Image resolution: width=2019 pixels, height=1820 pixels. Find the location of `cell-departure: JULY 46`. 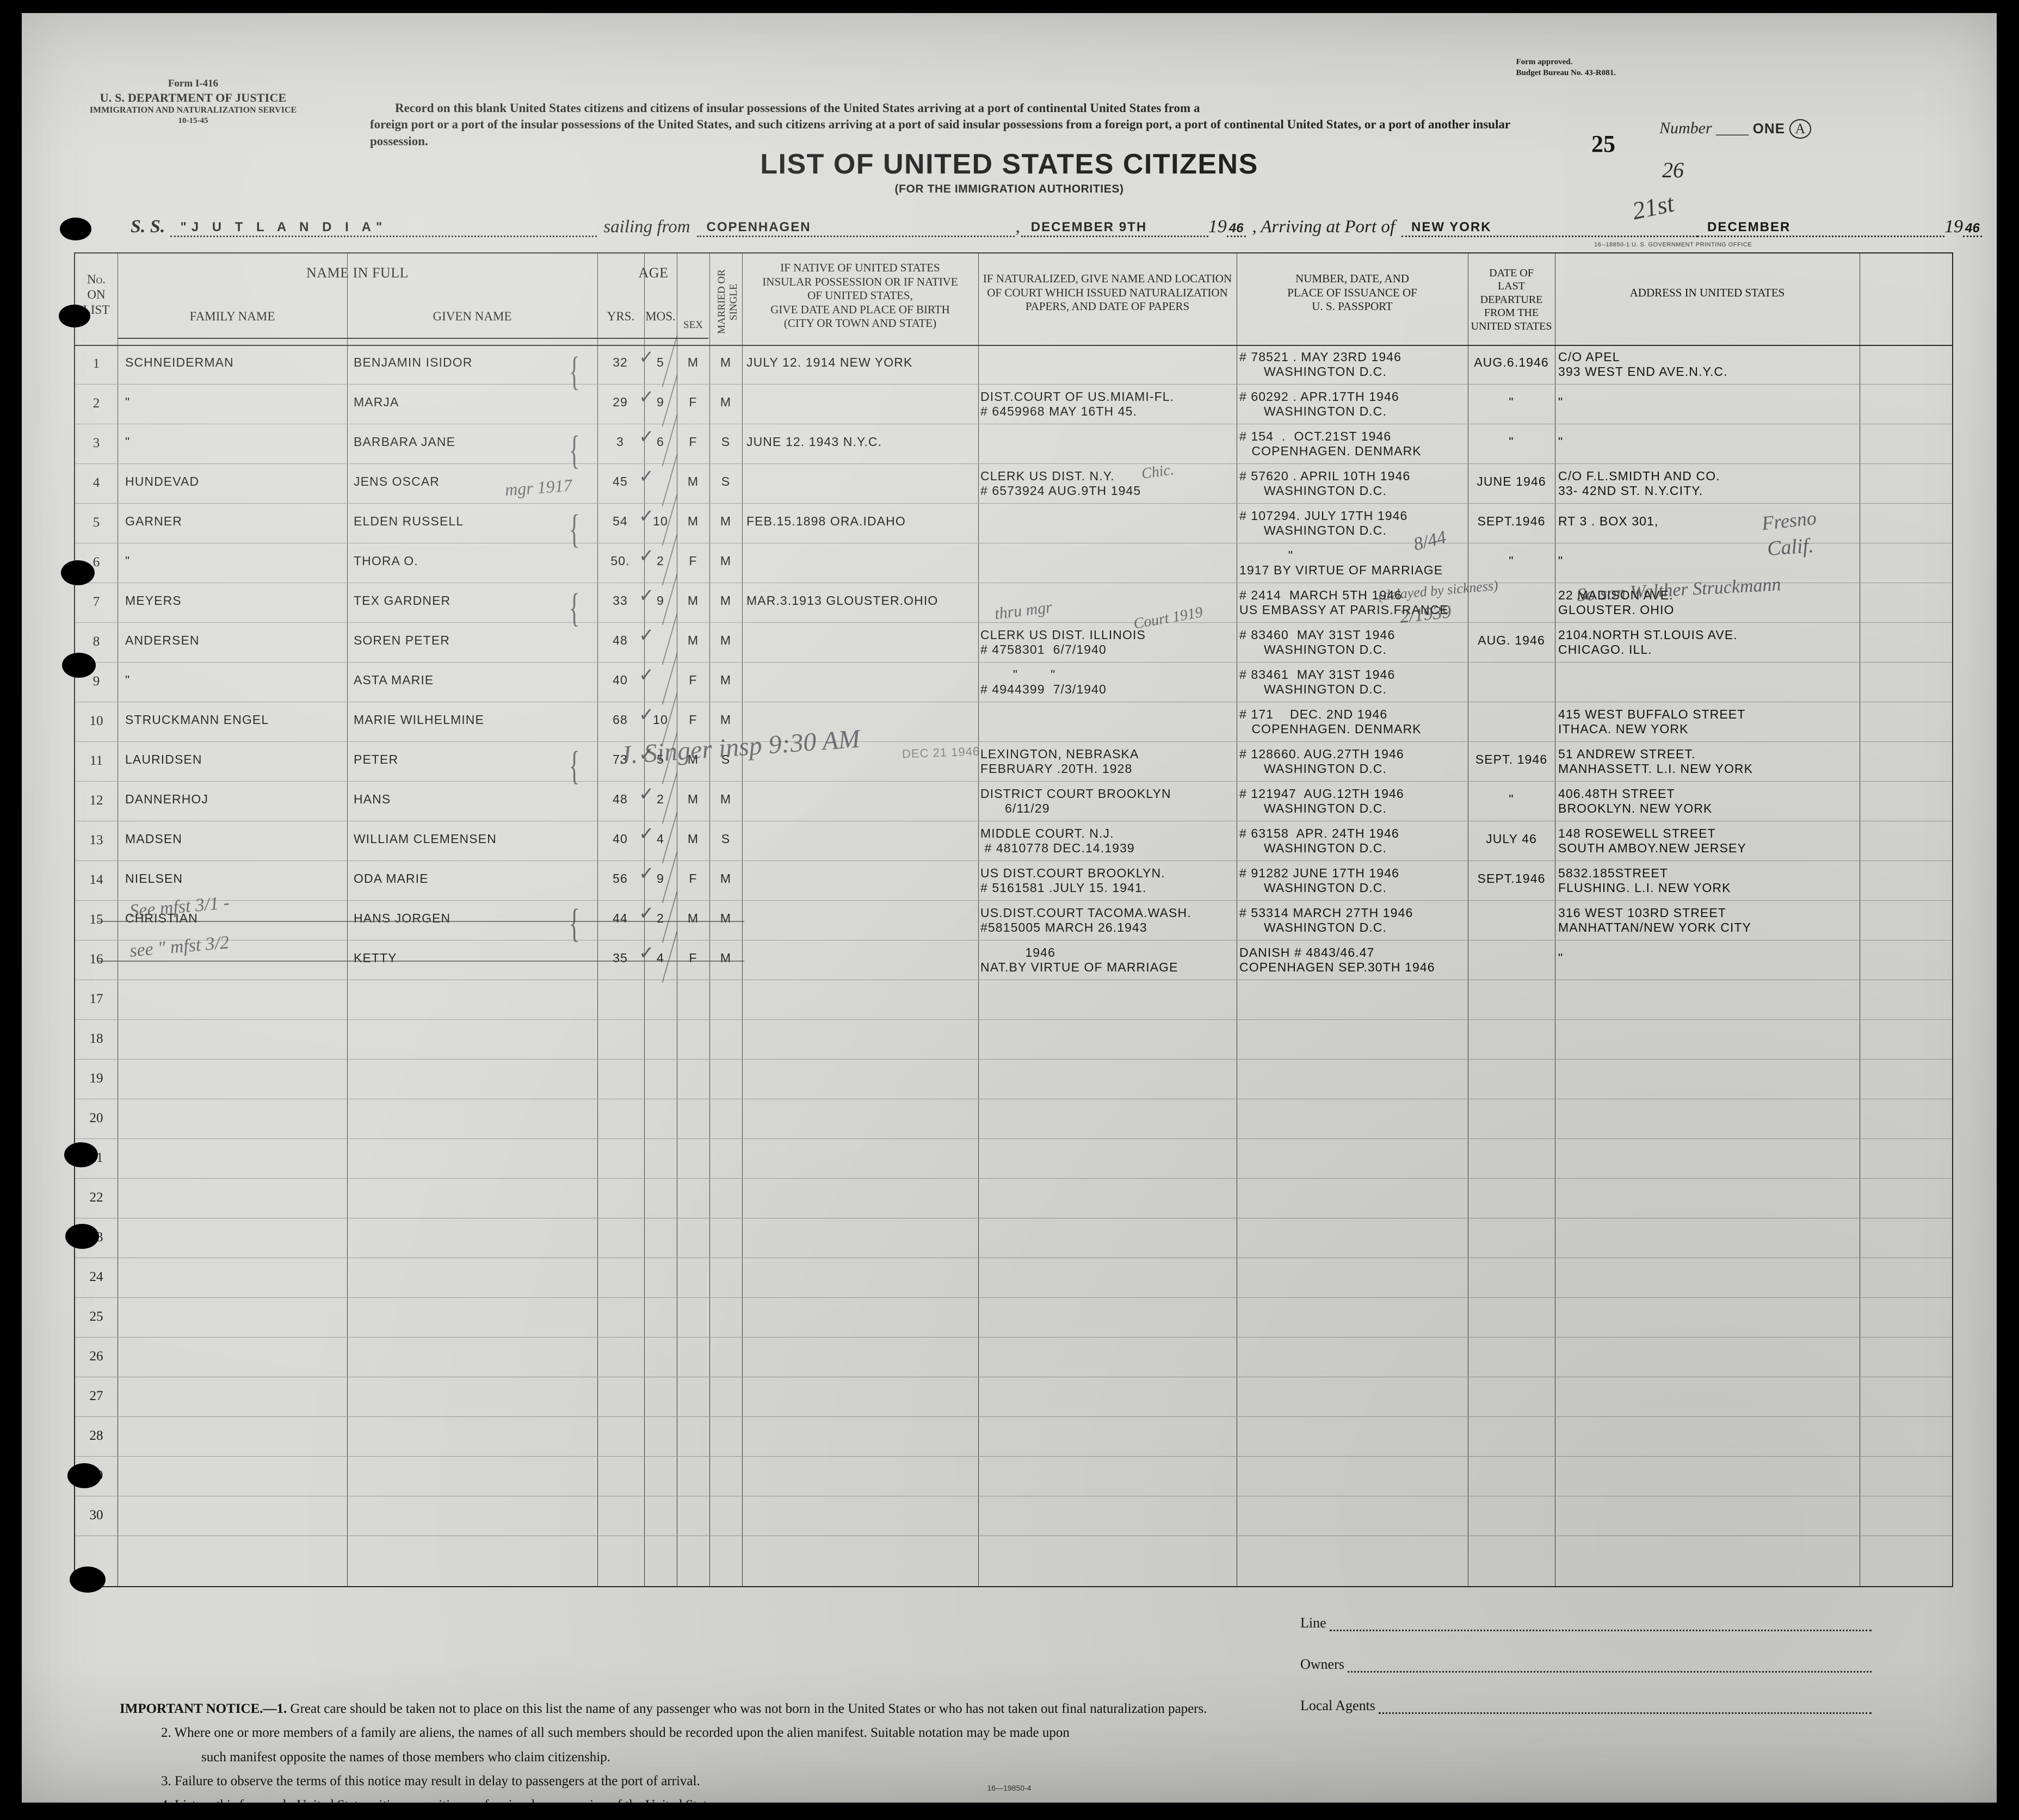

cell-departure: JULY 46 is located at coordinates (1511, 839).